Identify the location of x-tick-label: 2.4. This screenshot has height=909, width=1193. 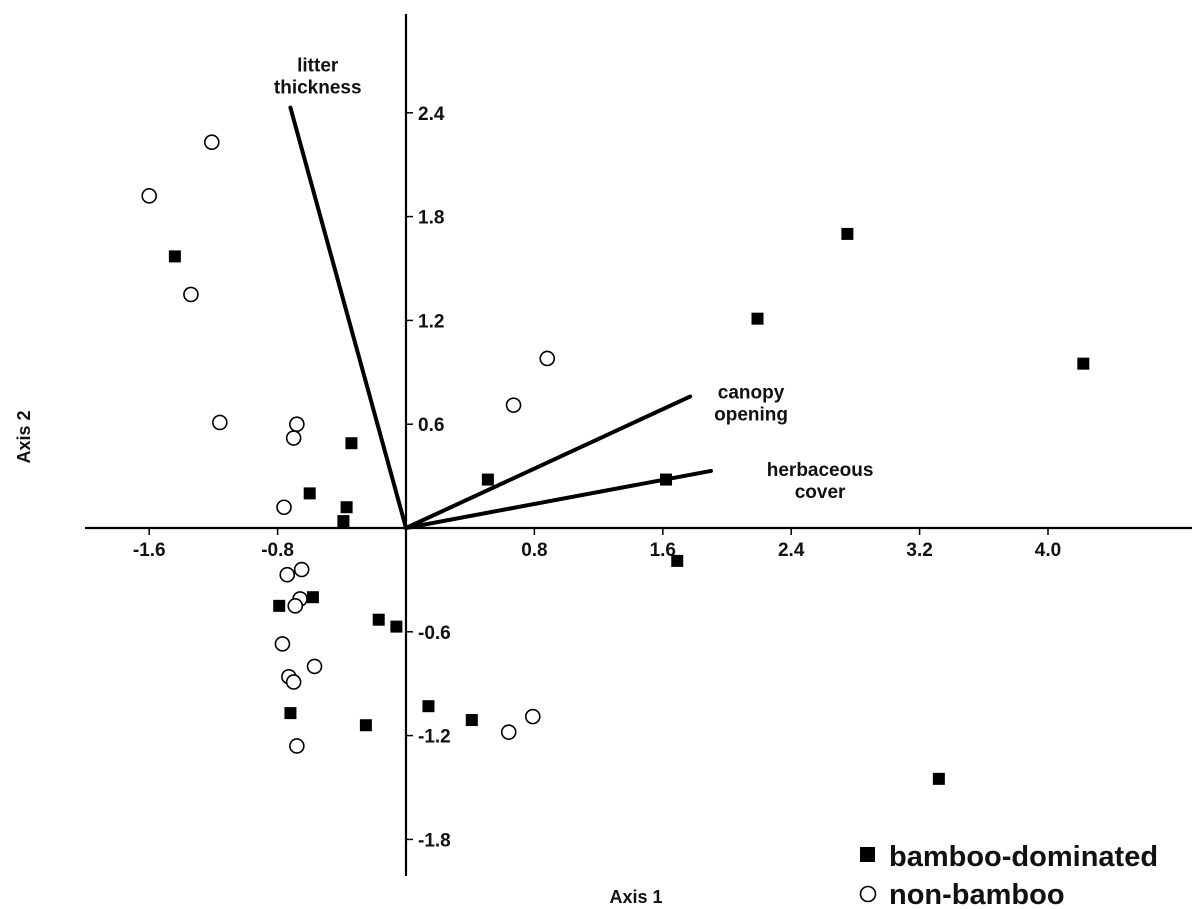
(791, 550).